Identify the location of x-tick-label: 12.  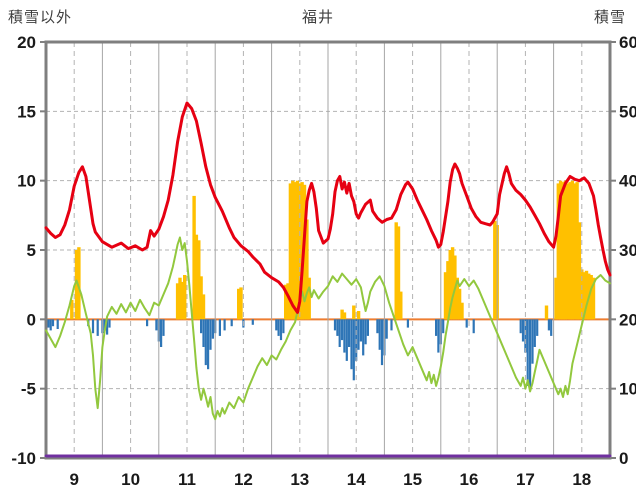
(243, 479).